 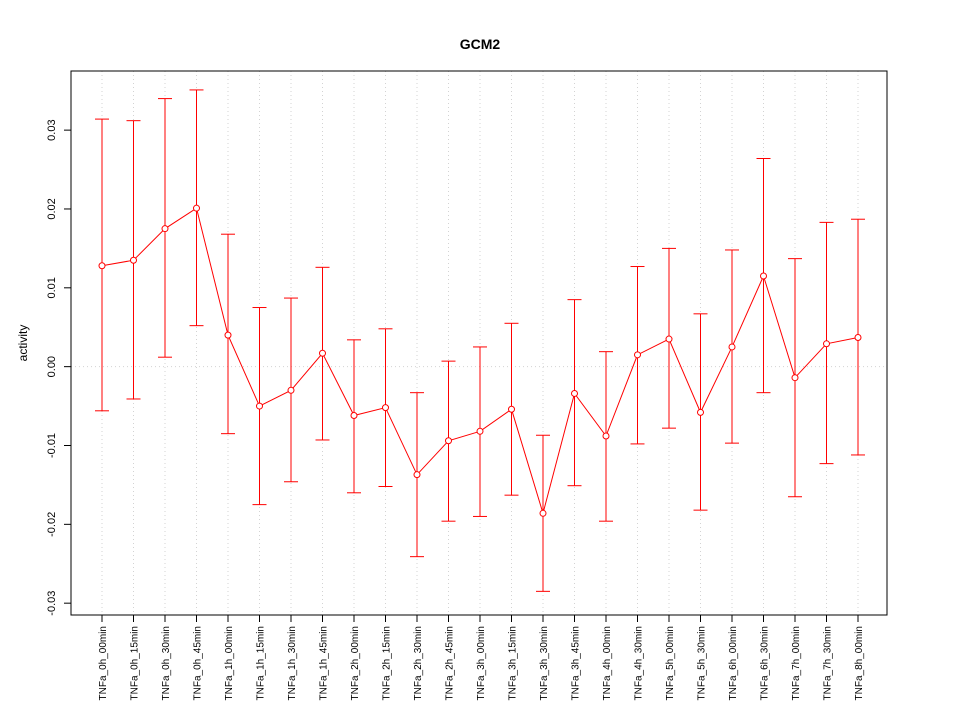 What do you see at coordinates (52, 208) in the screenshot?
I see `y-tick-label: 0.02` at bounding box center [52, 208].